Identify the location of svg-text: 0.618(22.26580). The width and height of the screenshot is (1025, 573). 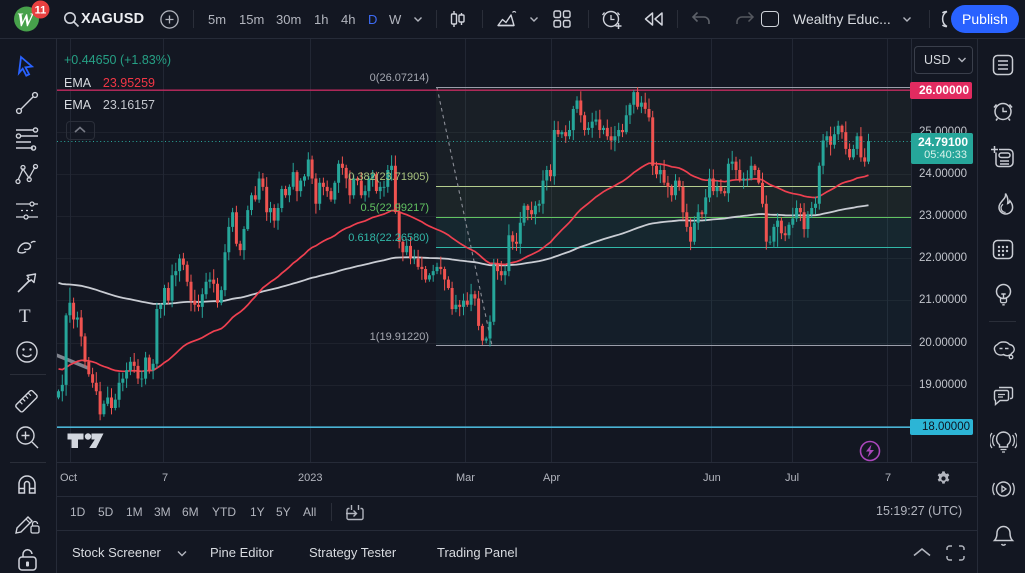
(388, 238).